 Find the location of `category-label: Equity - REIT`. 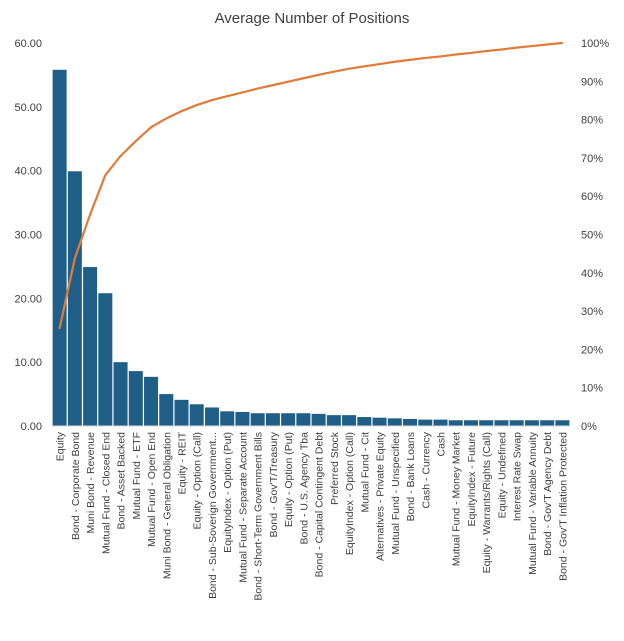

category-label: Equity - REIT is located at coordinates (183, 462).